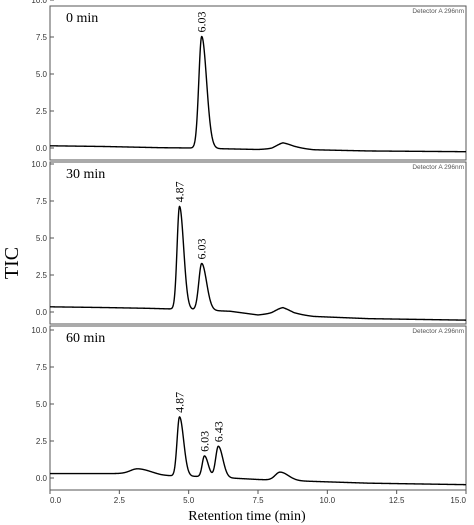 The height and width of the screenshot is (525, 474). I want to click on peak-label: 6.43, so click(218, 431).